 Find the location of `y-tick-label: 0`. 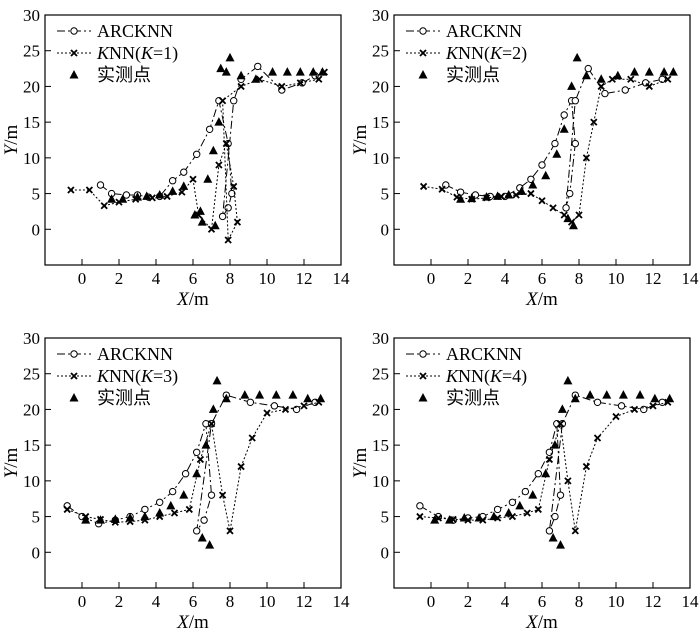

y-tick-label: 0 is located at coordinates (385, 552).